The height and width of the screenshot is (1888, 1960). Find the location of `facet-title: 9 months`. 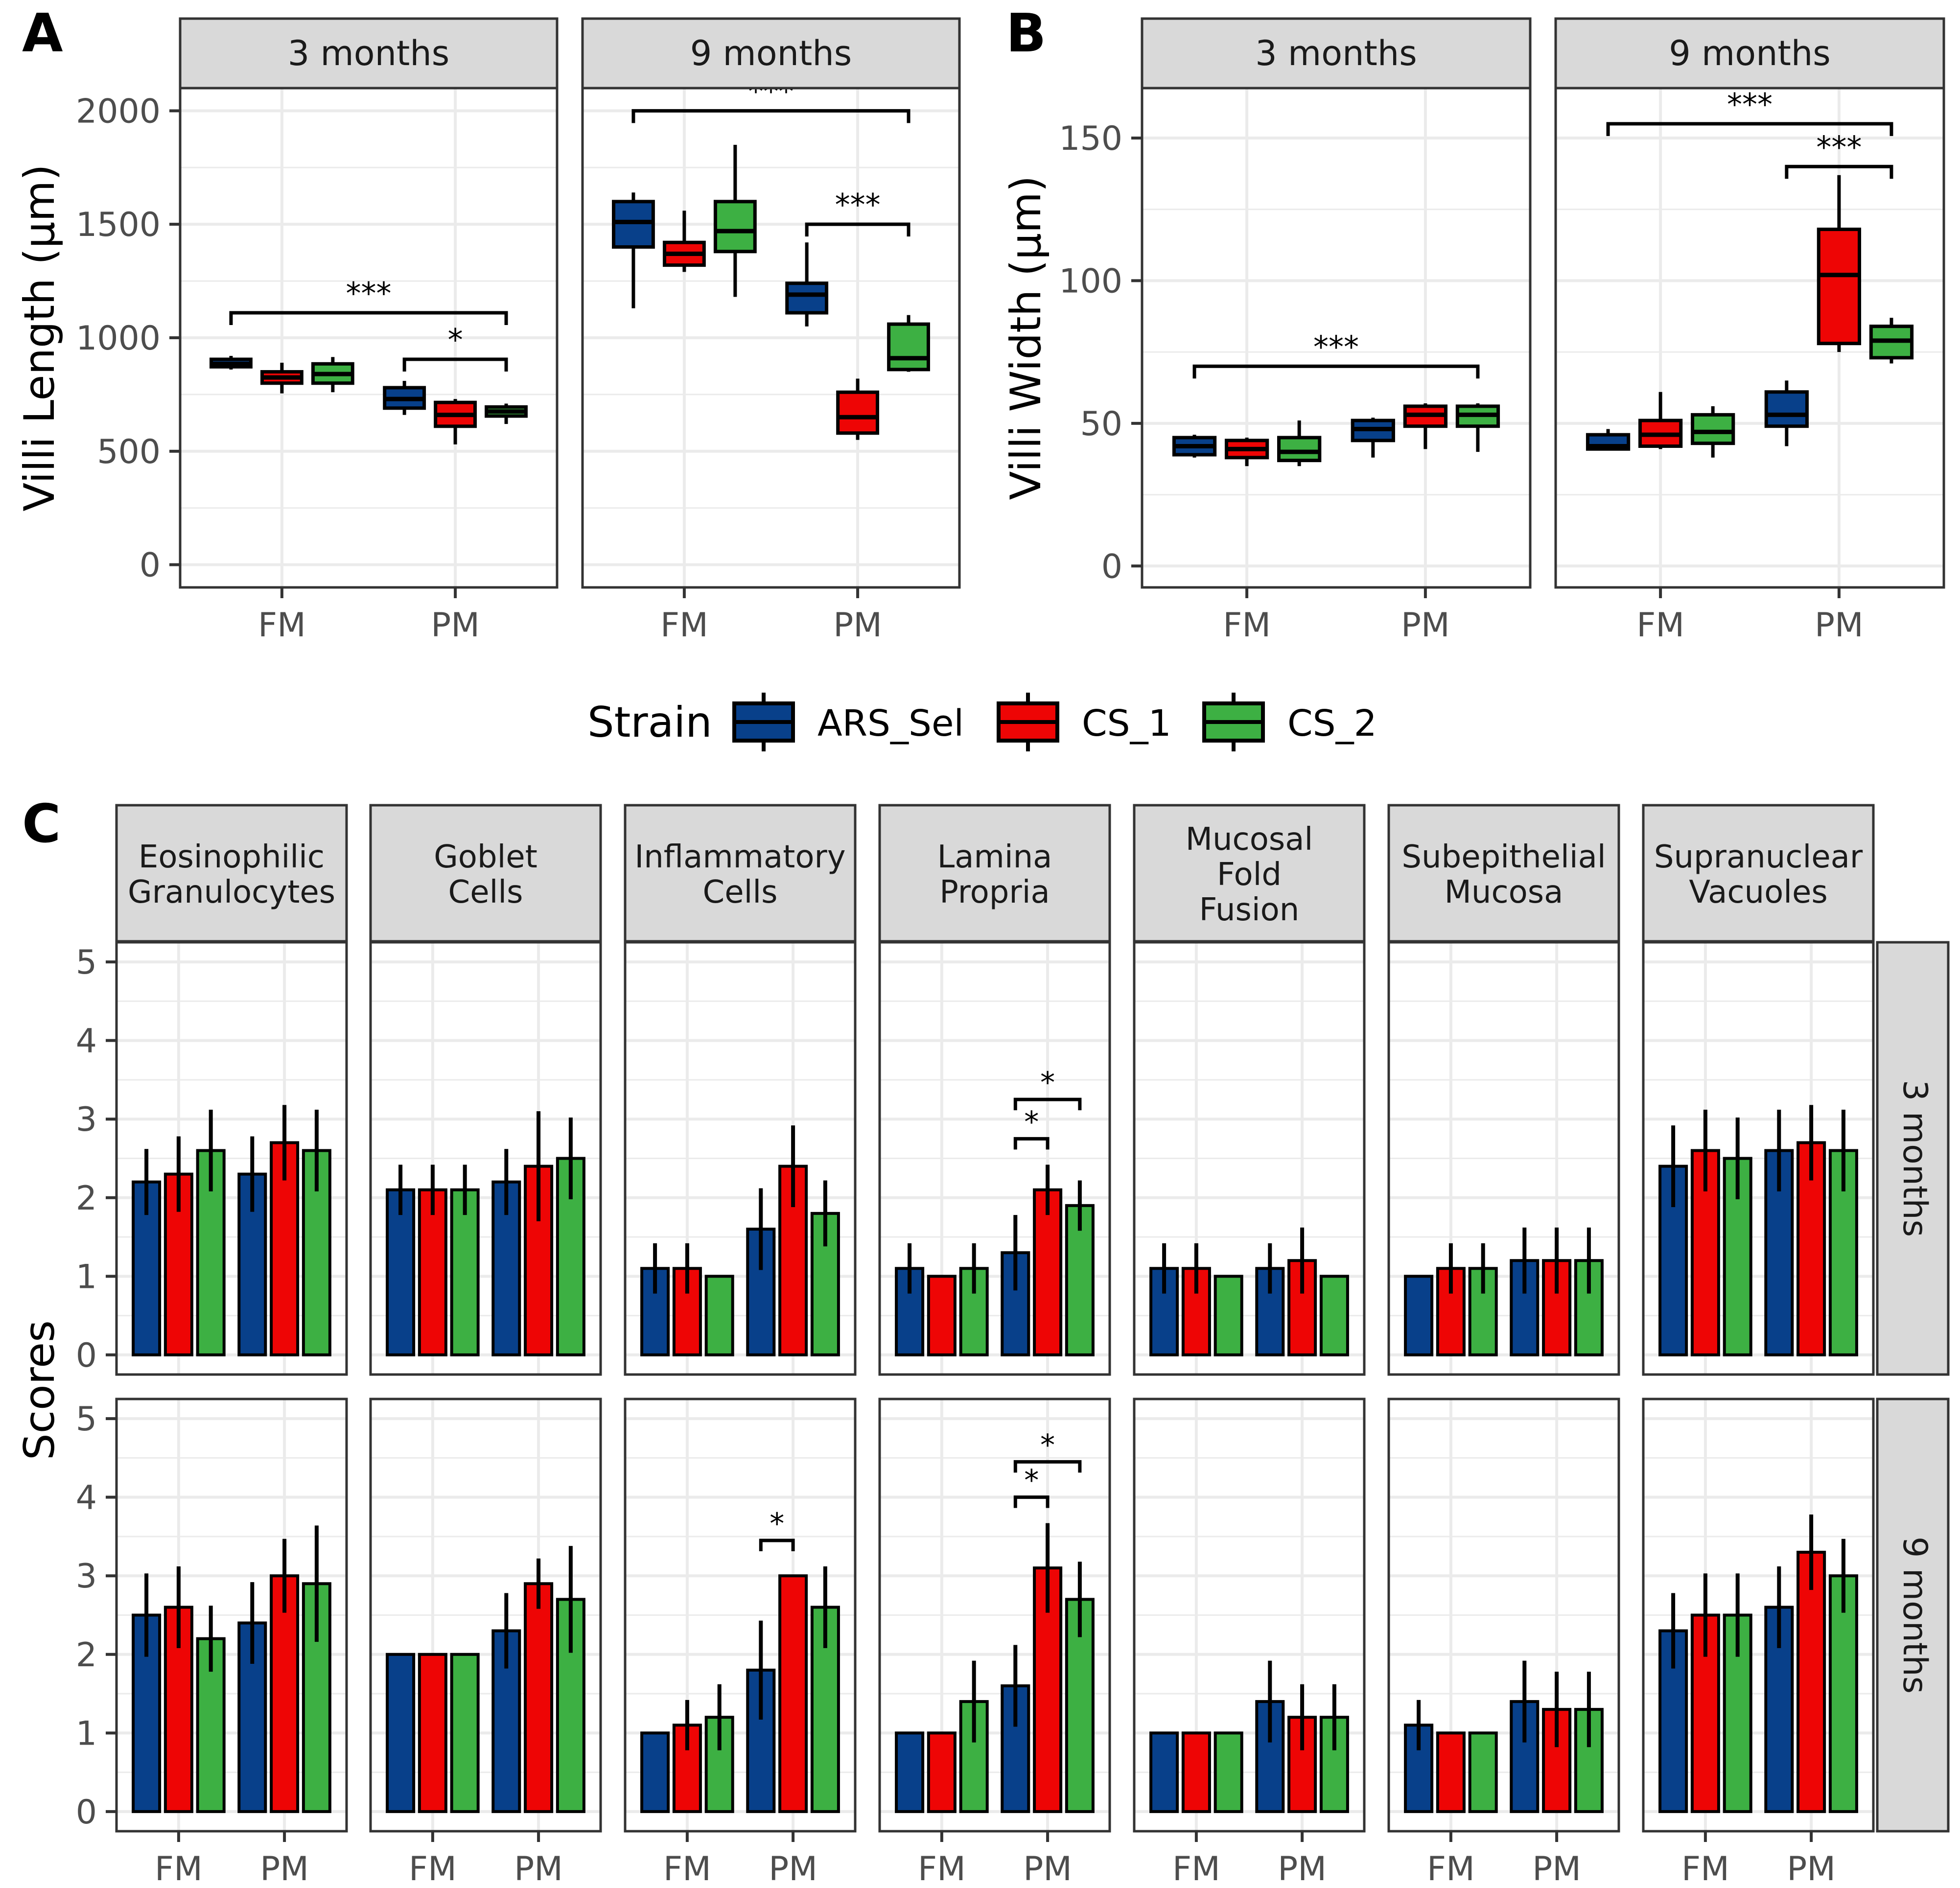

facet-title: 9 months is located at coordinates (1749, 53).